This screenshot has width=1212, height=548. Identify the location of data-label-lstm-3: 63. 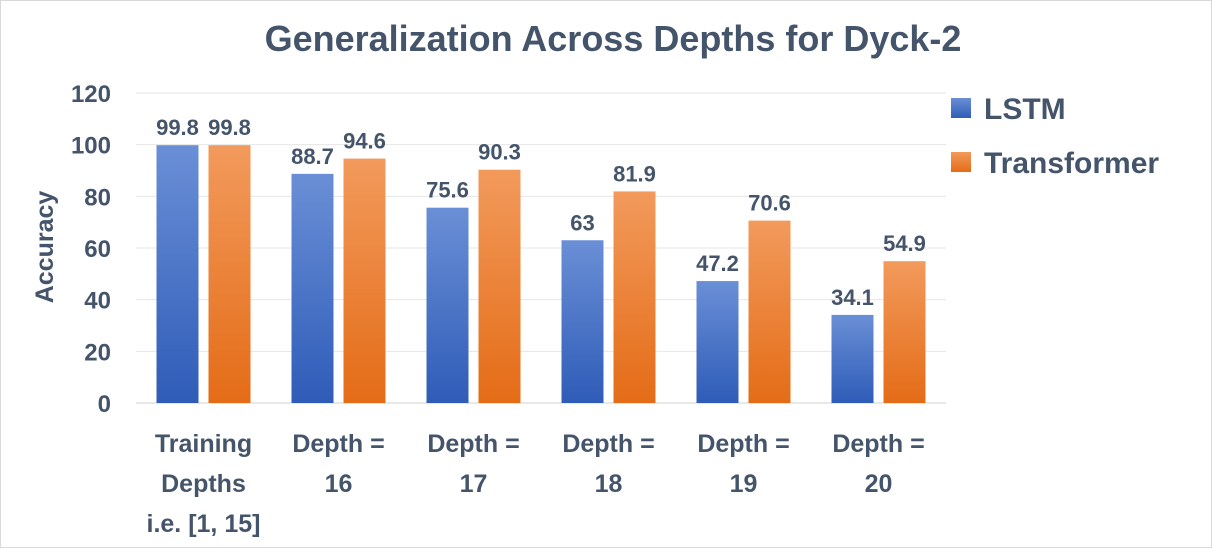
(582, 222).